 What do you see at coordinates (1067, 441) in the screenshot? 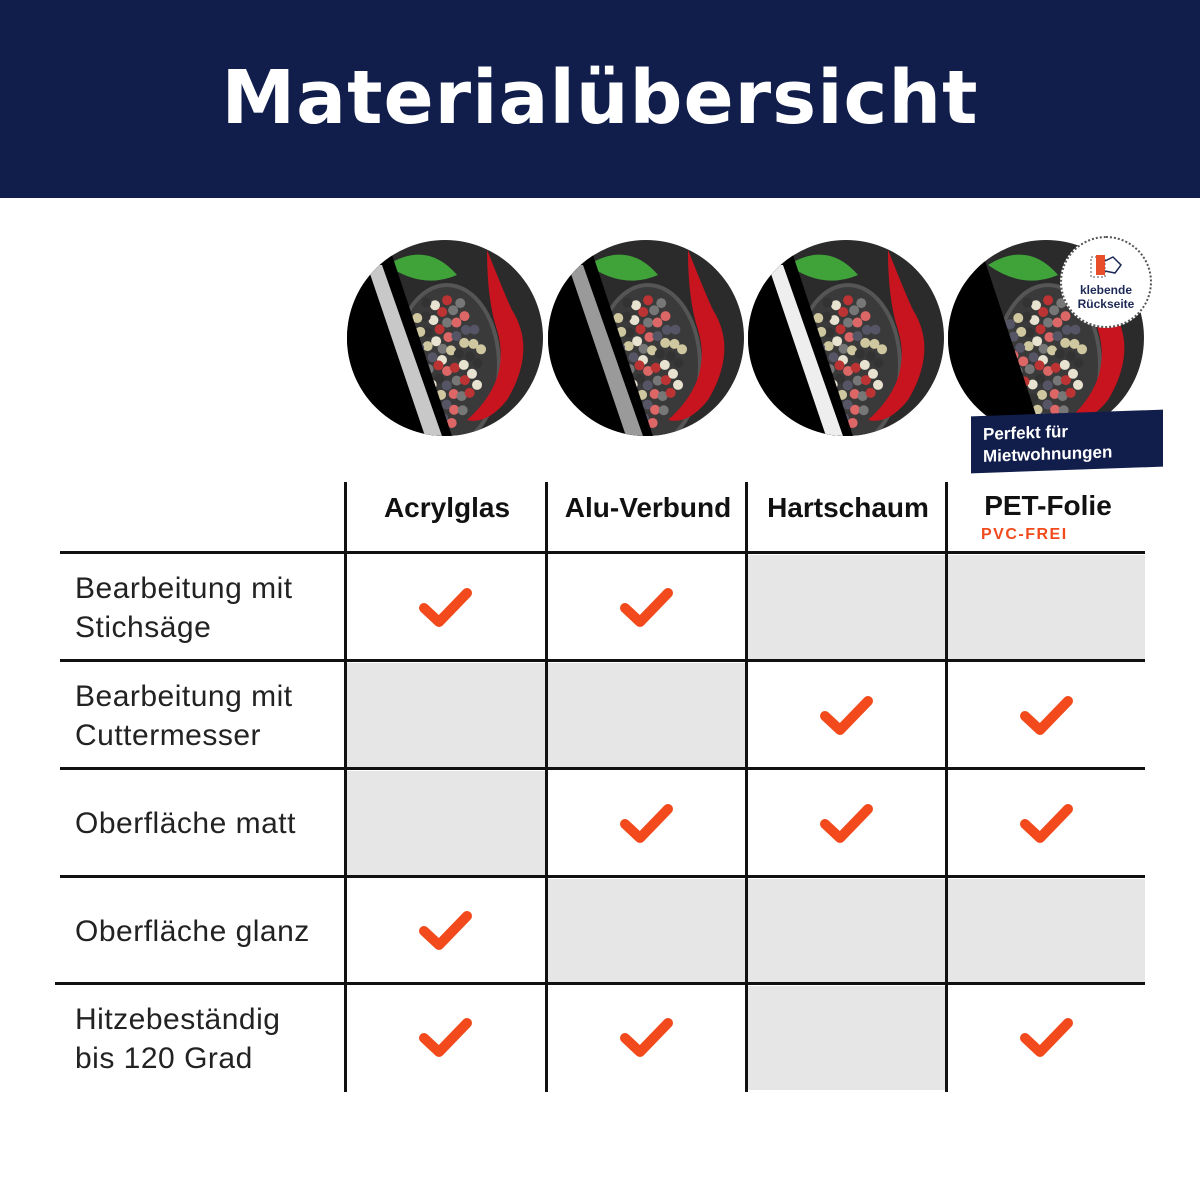
I see `rental-banner: Perfekt für Mietwohnungen` at bounding box center [1067, 441].